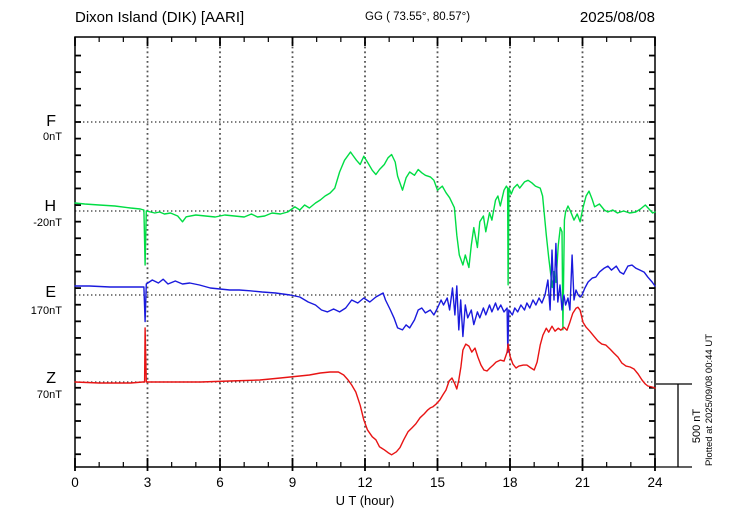 The height and width of the screenshot is (520, 730). I want to click on gg-coordinates: GG ( 73.55°, 80.57°), so click(417, 17).